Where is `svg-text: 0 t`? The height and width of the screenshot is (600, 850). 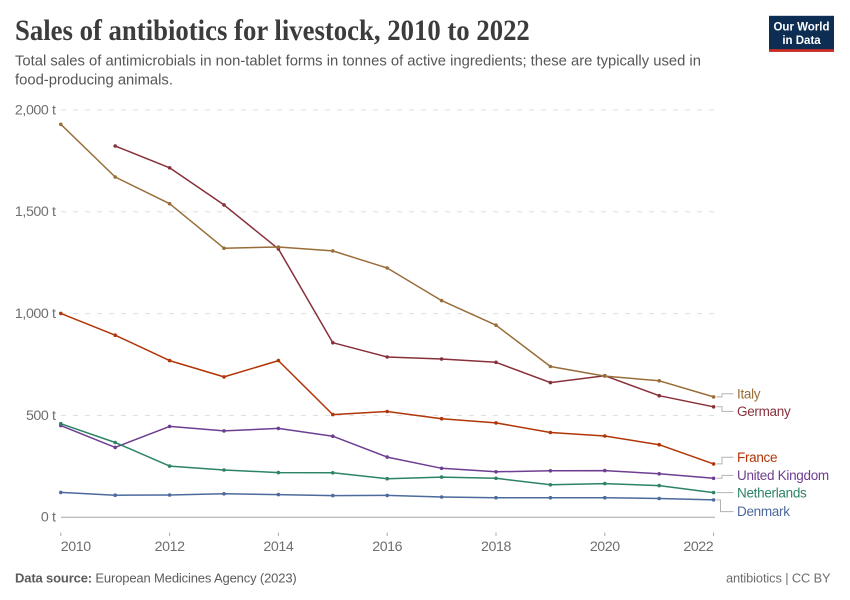 svg-text: 0 t is located at coordinates (48, 518).